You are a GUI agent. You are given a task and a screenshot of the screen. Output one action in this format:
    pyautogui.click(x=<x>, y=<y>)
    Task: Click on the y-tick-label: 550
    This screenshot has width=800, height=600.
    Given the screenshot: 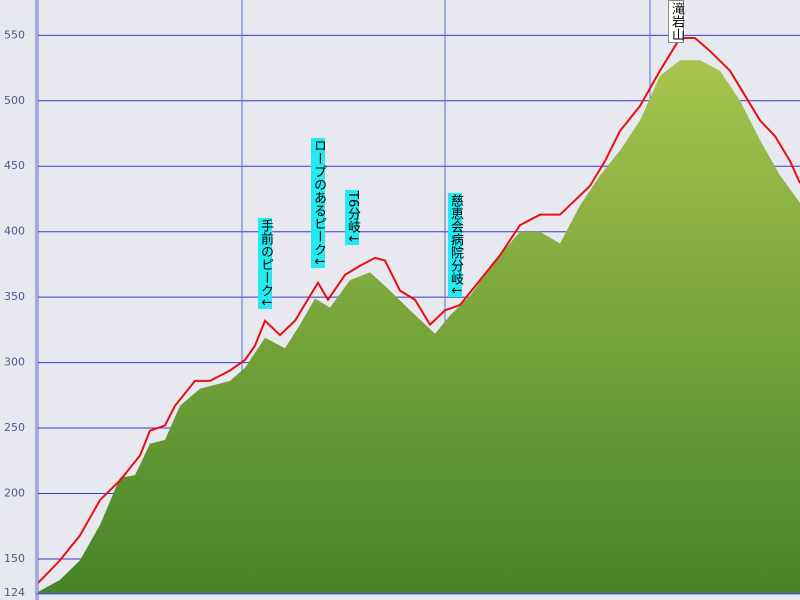 What is the action you would take?
    pyautogui.click(x=14, y=34)
    